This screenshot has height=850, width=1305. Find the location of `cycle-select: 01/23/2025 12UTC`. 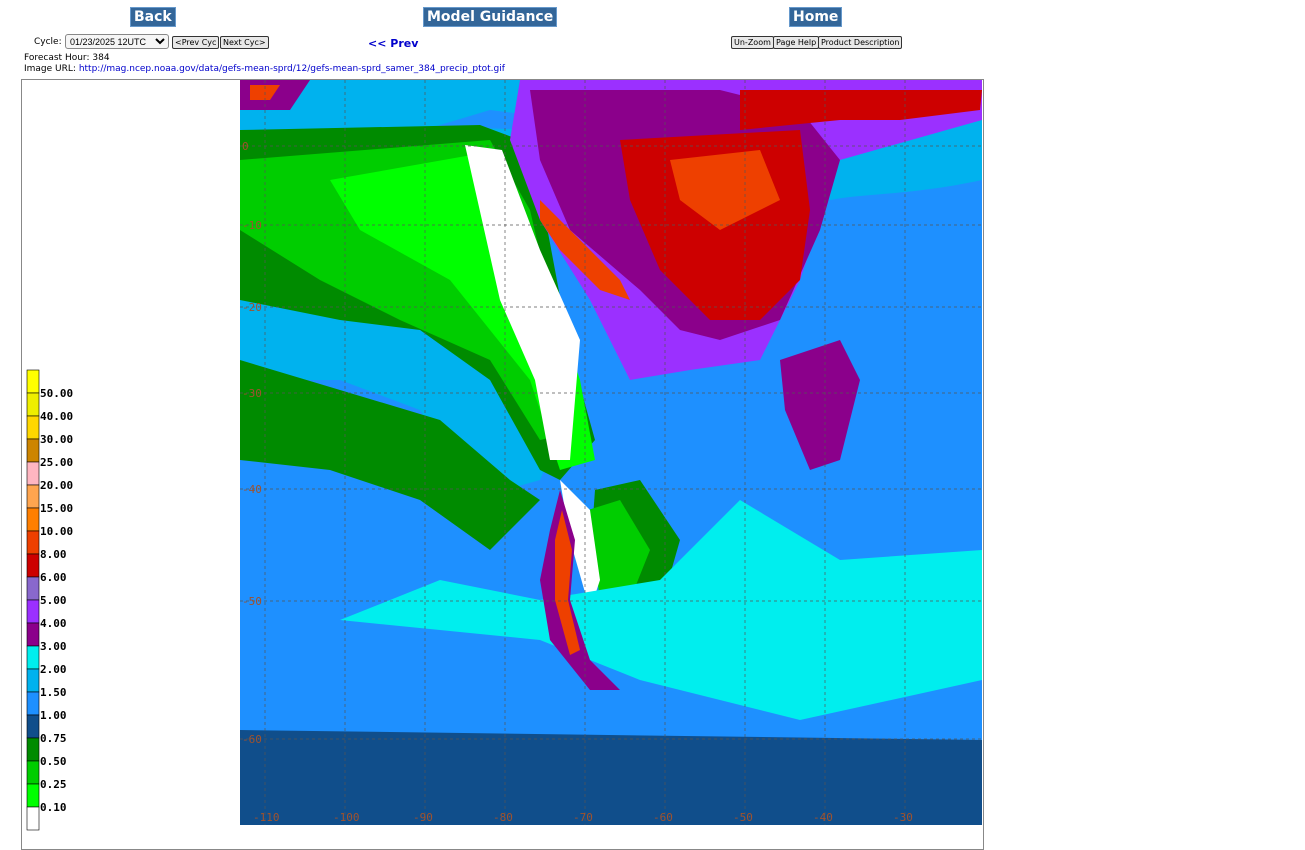

cycle-select: 01/23/2025 12UTC is located at coordinates (117, 41).